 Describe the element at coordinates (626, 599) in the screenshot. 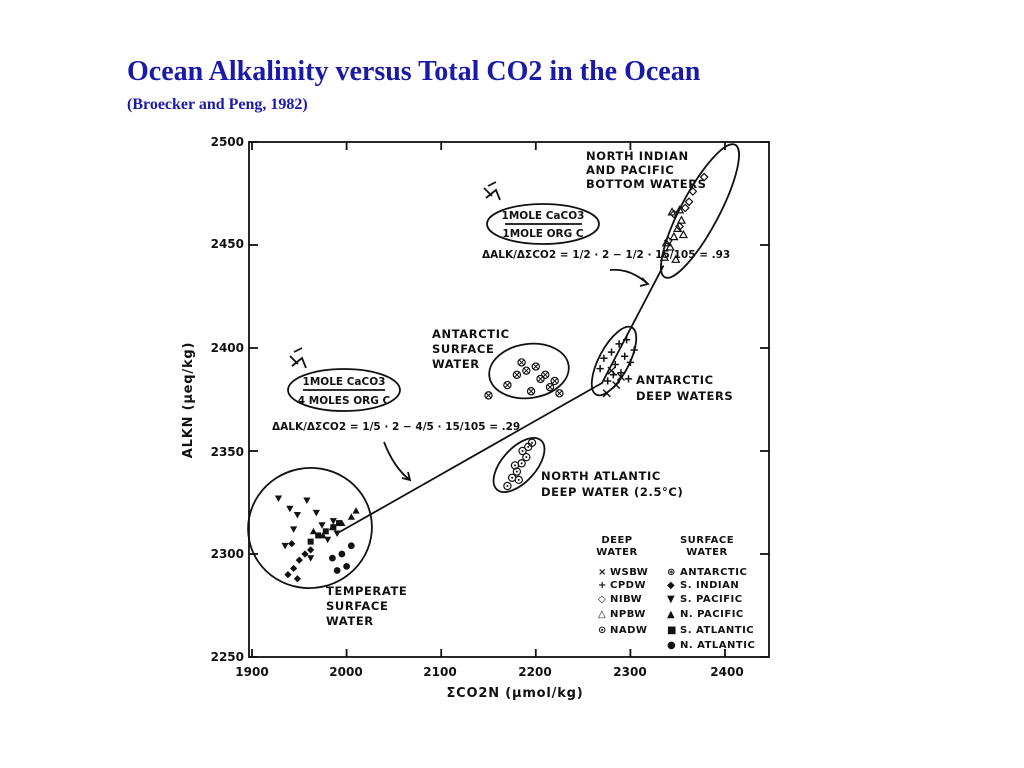

I see `legend-label-nibw: NIBW` at that location.